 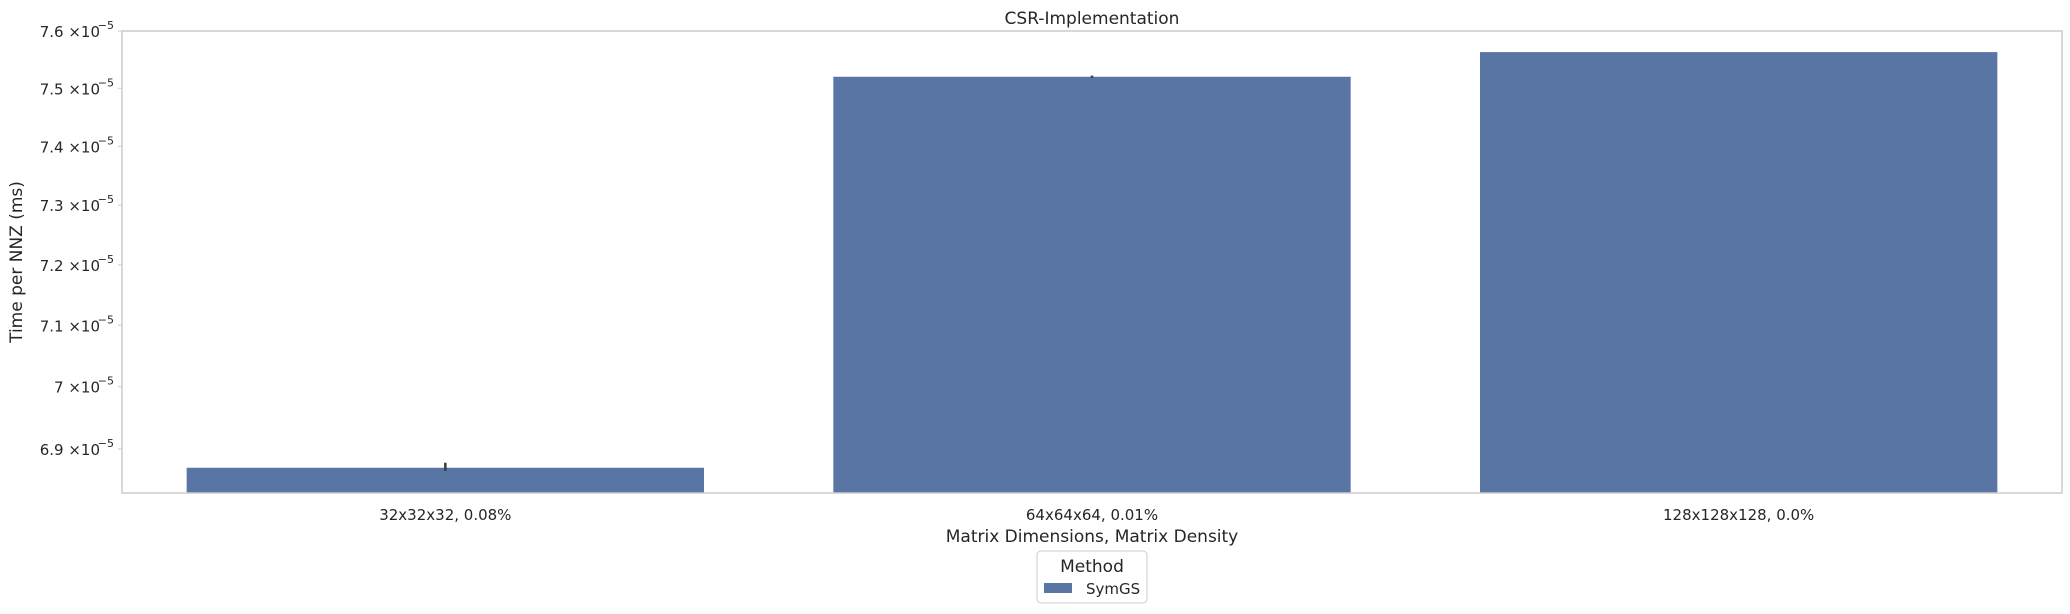 I want to click on y-tick-label-3: 7.2 ×10, so click(x=70, y=266).